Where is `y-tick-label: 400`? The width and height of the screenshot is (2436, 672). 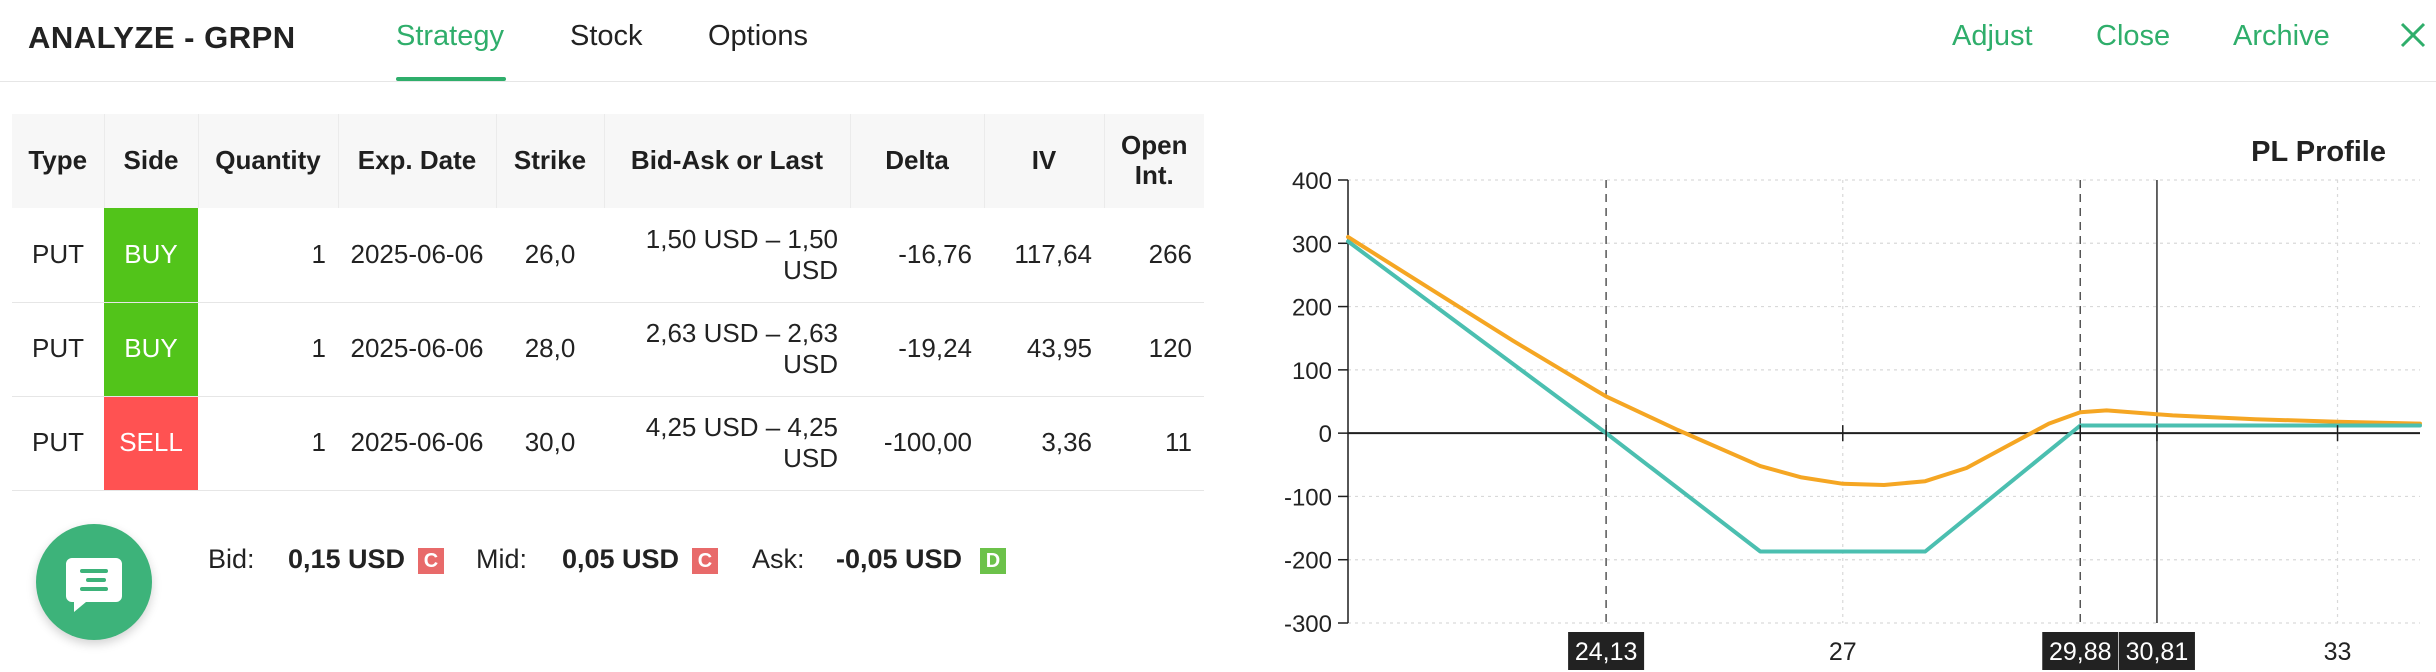
y-tick-label: 400 is located at coordinates (1312, 181).